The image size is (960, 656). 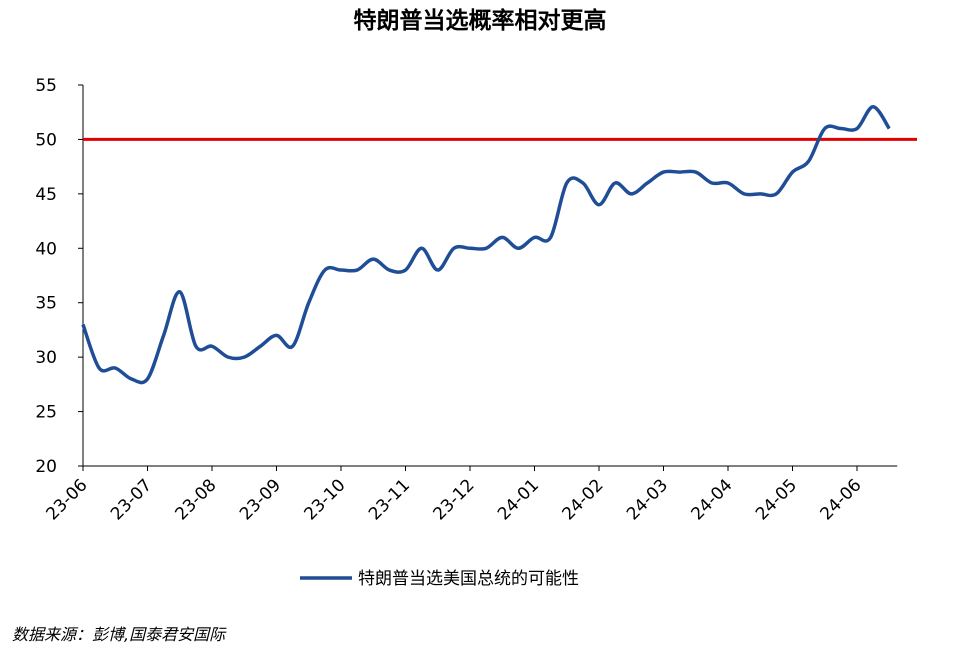 What do you see at coordinates (453, 499) in the screenshot?
I see `x-tick-label: 23-12` at bounding box center [453, 499].